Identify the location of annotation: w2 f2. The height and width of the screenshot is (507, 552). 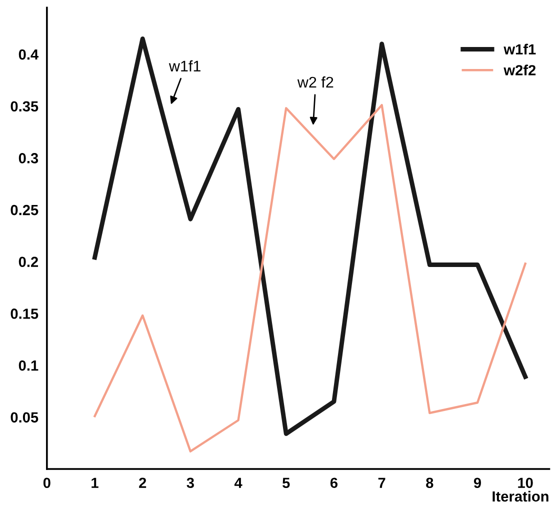
(315, 82).